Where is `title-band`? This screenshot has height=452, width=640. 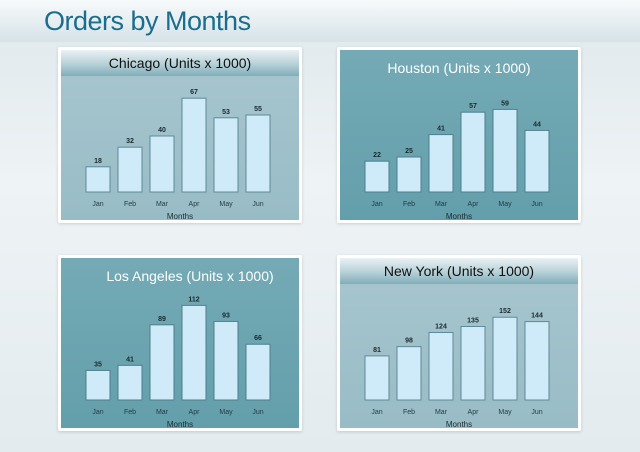
title-band is located at coordinates (320, 21).